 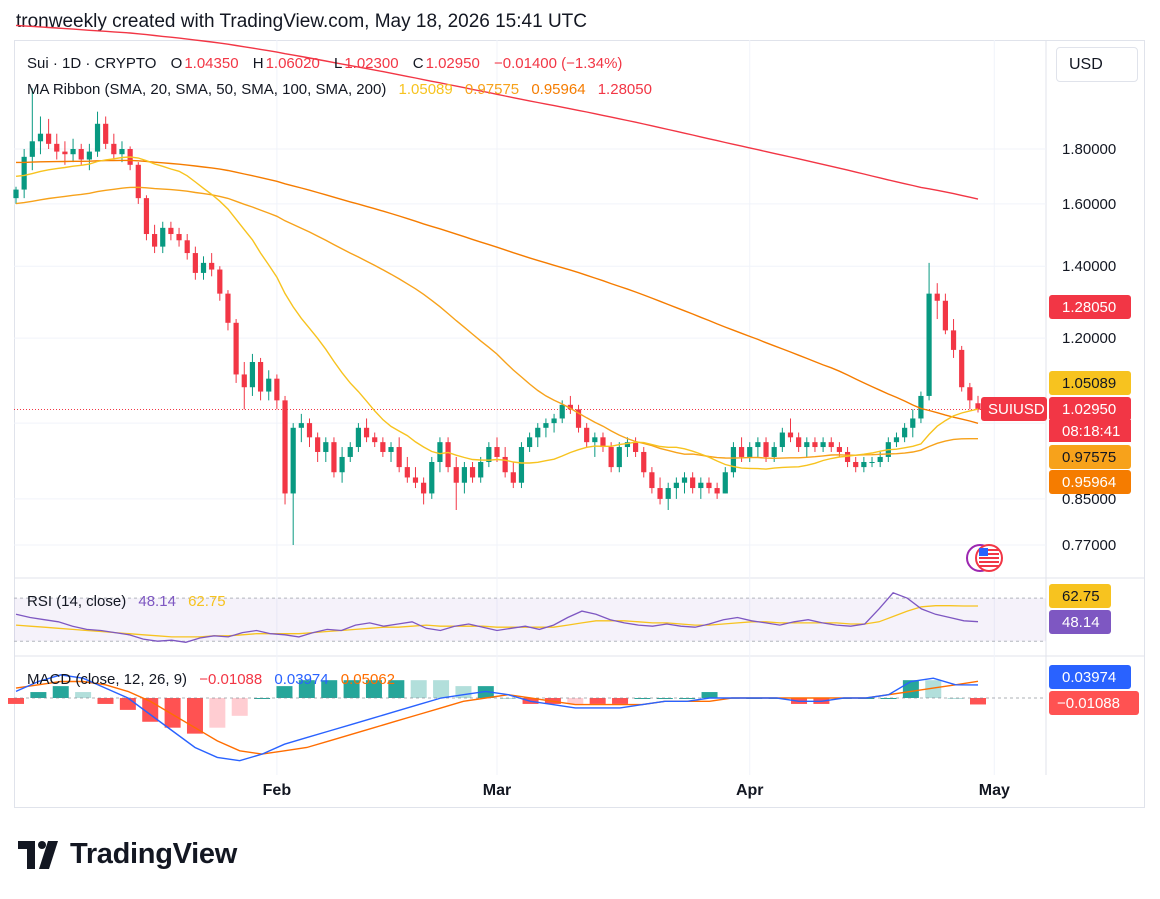 I want to click on rsi-line, so click(x=497, y=617).